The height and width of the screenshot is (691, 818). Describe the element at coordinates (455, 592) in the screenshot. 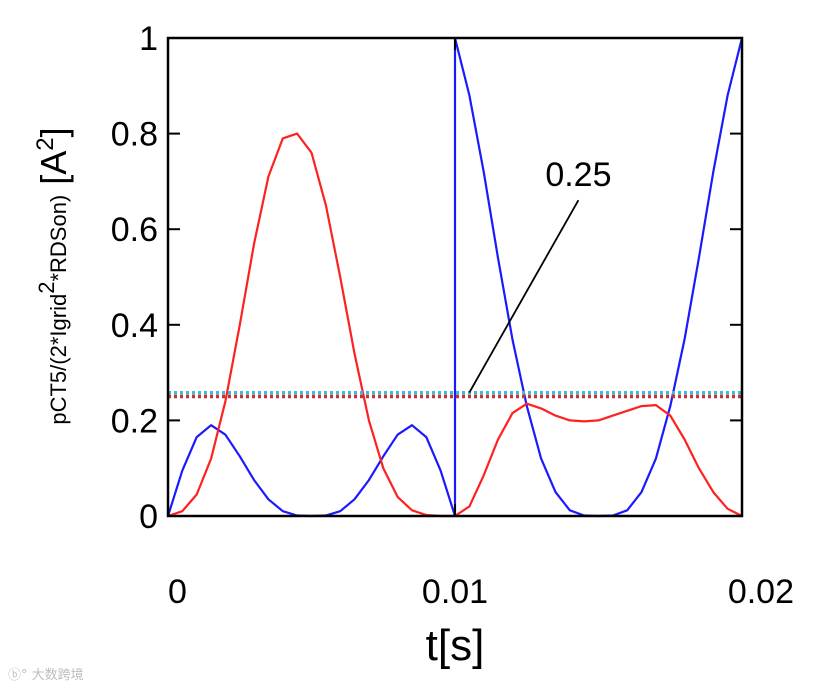

I see `x-tick-label: 0.01` at that location.